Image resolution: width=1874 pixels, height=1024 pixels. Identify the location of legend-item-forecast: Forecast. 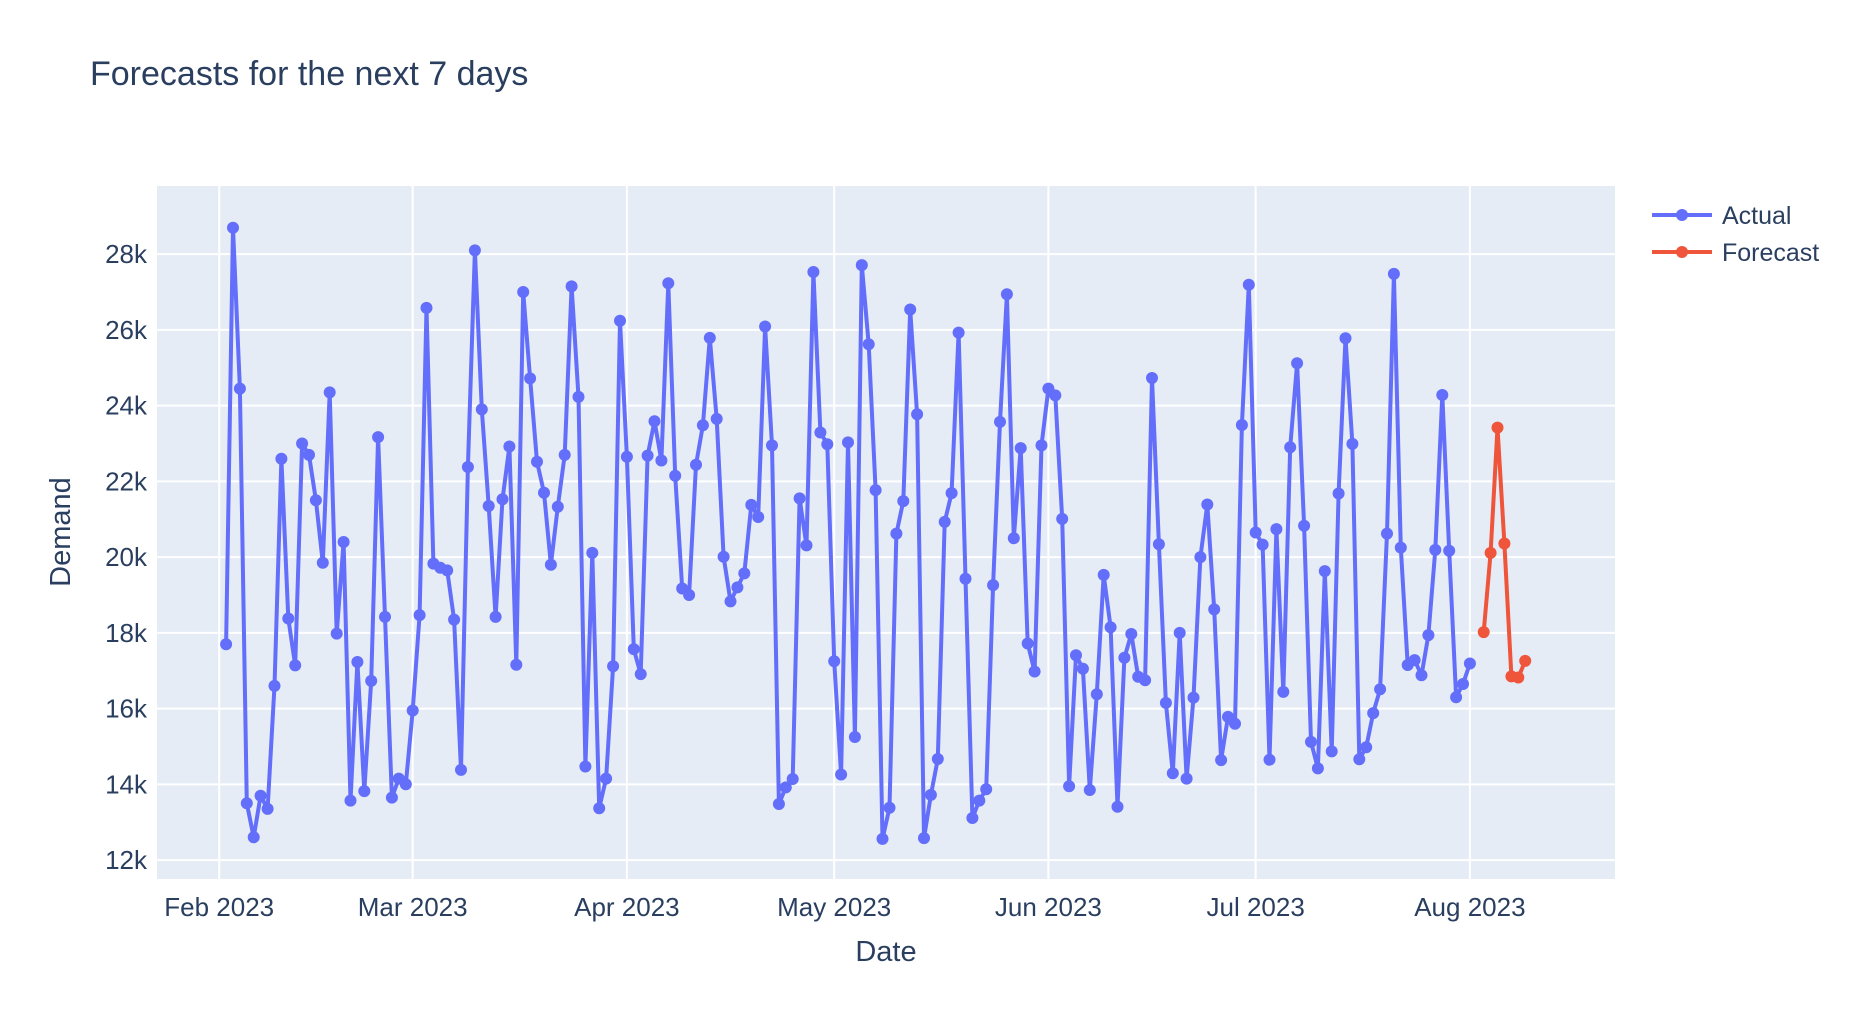
(1735, 253).